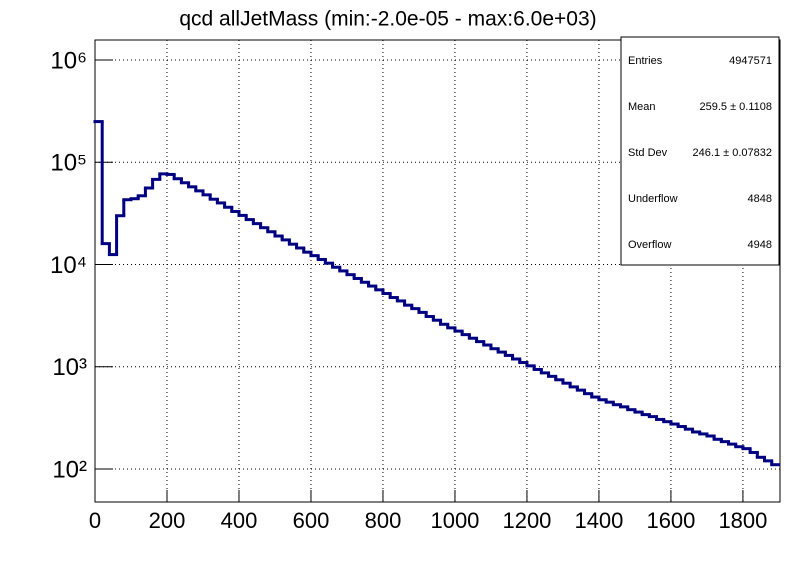 This screenshot has width=796, height=572. I want to click on y-tick-label: 10⁶, so click(68, 60).